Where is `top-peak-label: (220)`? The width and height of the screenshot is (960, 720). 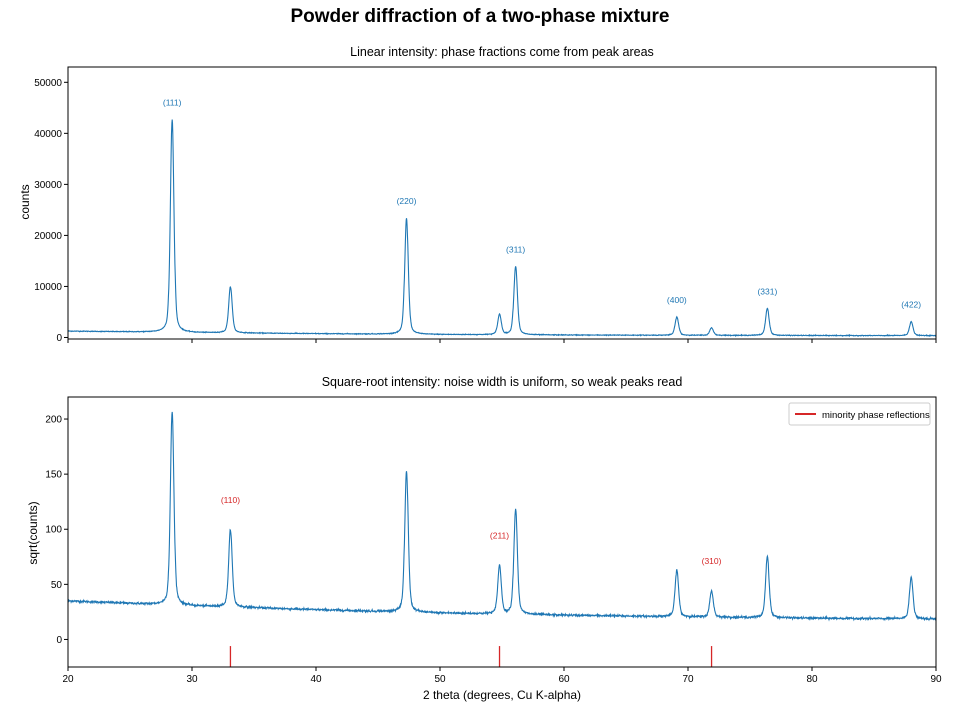
top-peak-label: (220) is located at coordinates (407, 201).